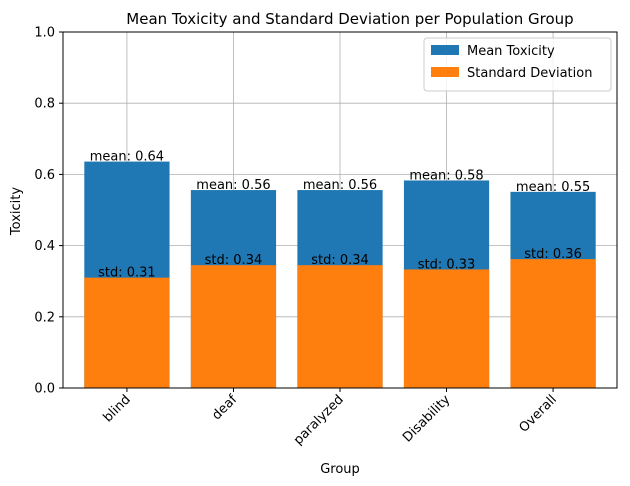 The height and width of the screenshot is (486, 630). What do you see at coordinates (44, 33) in the screenshot?
I see `y-tick-label: 1.0` at bounding box center [44, 33].